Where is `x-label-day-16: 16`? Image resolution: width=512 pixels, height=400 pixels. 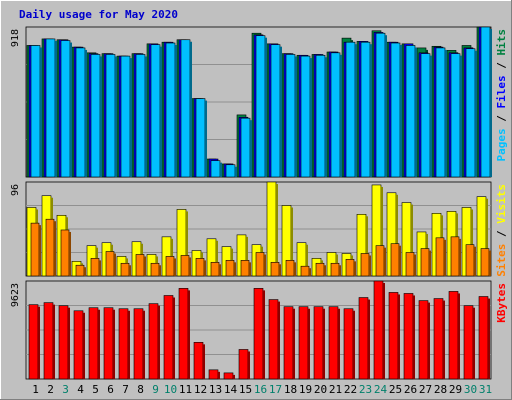
x-label-day-16: 16 is located at coordinates (260, 389).